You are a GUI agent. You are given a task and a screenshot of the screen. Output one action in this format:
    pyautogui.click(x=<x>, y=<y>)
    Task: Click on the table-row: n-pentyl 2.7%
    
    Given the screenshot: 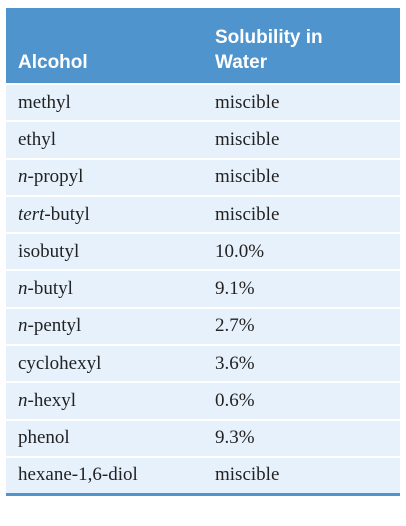 What is the action you would take?
    pyautogui.click(x=203, y=326)
    